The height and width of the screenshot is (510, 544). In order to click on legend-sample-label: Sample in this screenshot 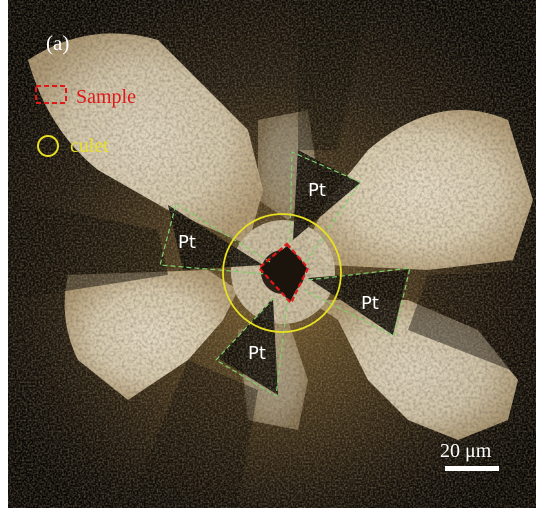, I will do `click(106, 97)`.